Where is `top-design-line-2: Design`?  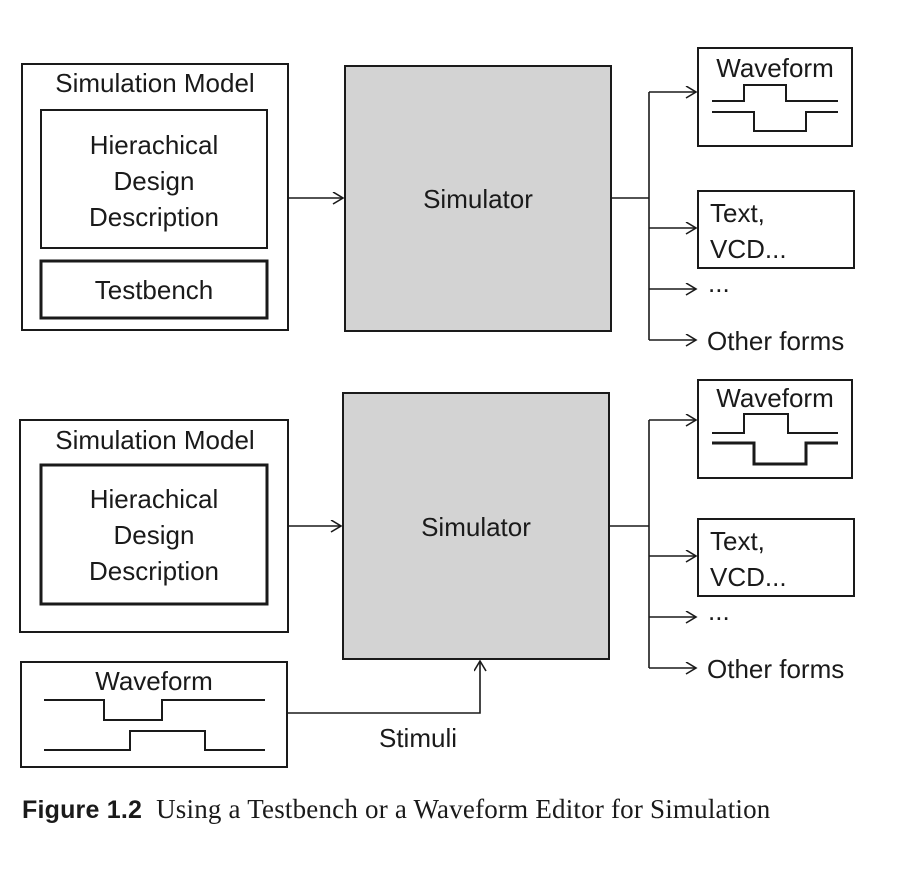 top-design-line-2: Design is located at coordinates (154, 181).